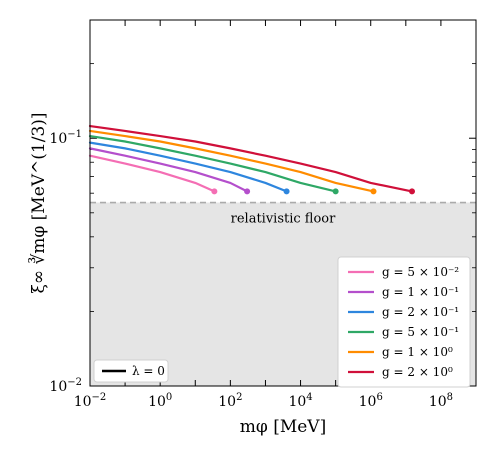 This screenshot has width=498, height=461. What do you see at coordinates (371, 401) in the screenshot?
I see `x-tick-label: 10⁶` at bounding box center [371, 401].